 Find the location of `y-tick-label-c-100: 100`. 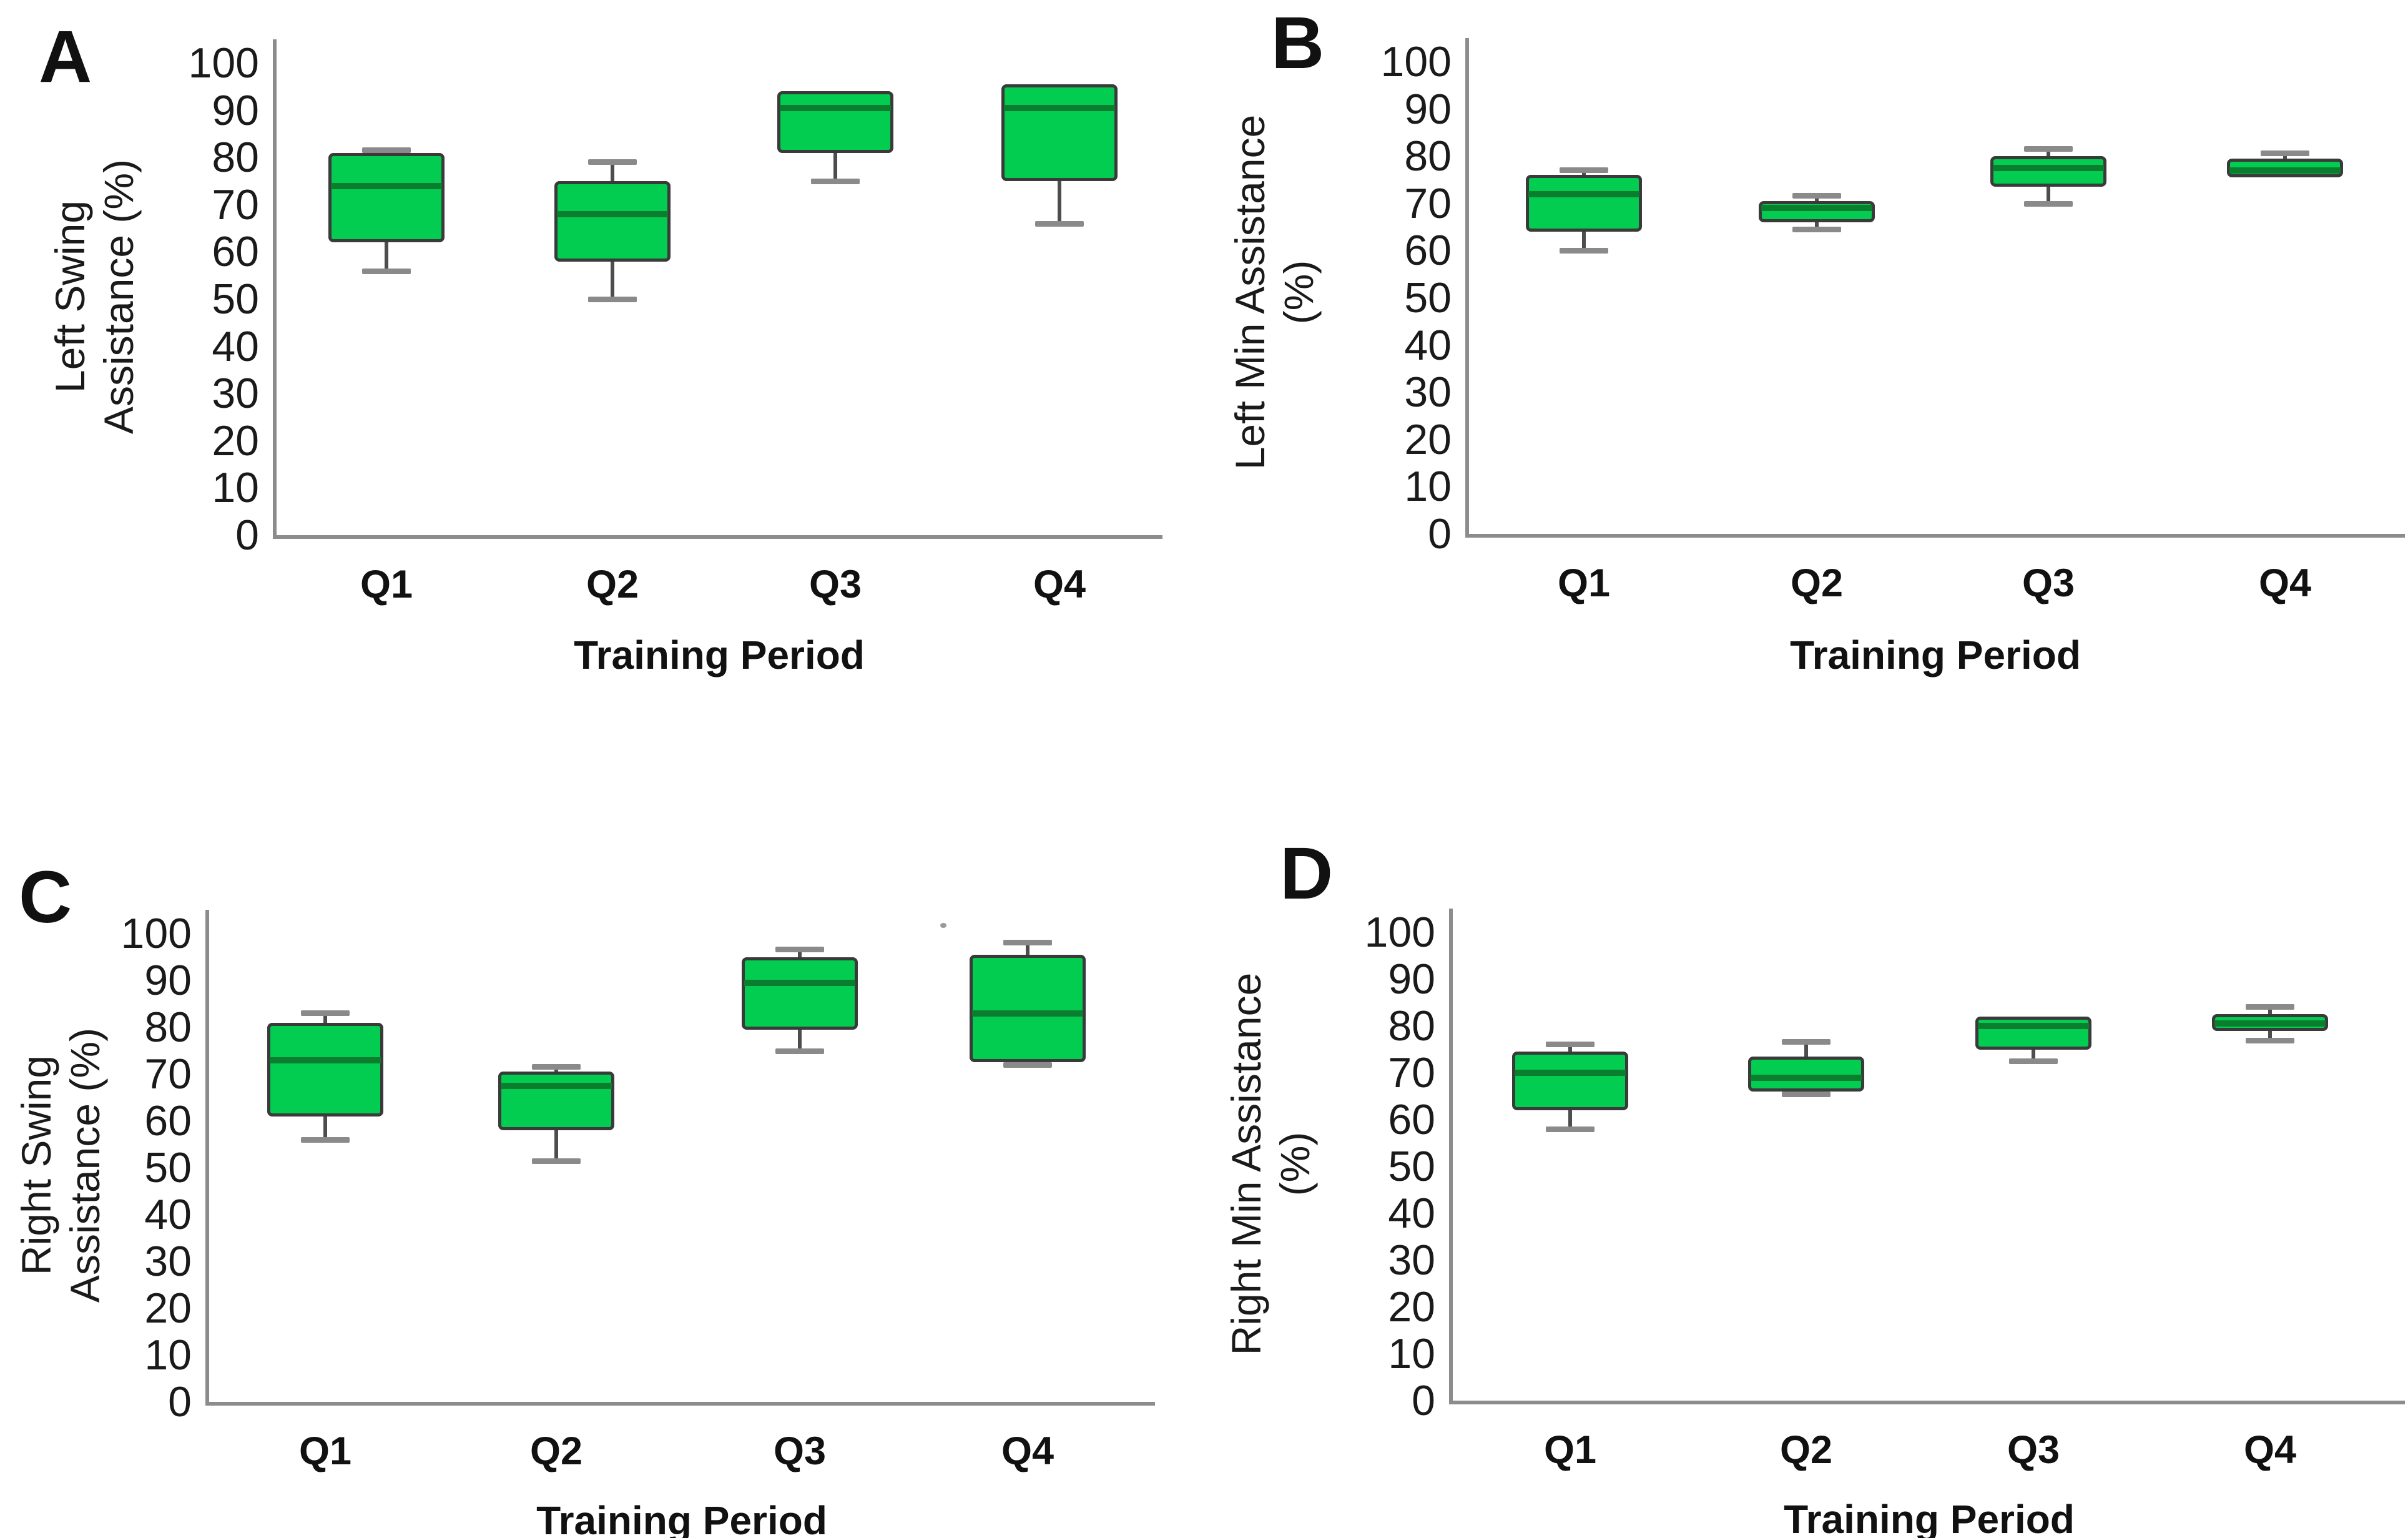

y-tick-label-c-100: 100 is located at coordinates (156, 933).